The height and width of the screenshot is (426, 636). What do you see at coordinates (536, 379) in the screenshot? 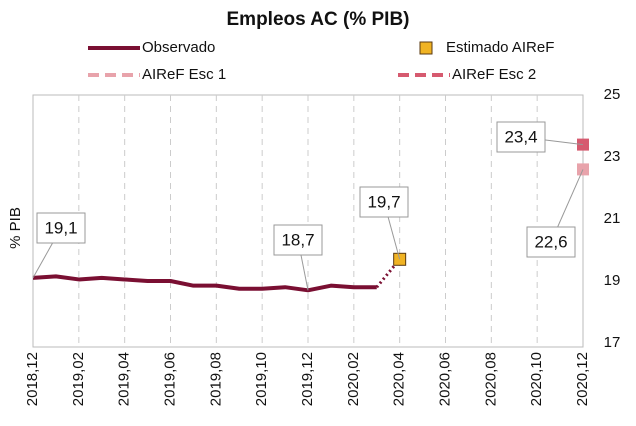
I see `x-tick-label: 2020,10` at bounding box center [536, 379].